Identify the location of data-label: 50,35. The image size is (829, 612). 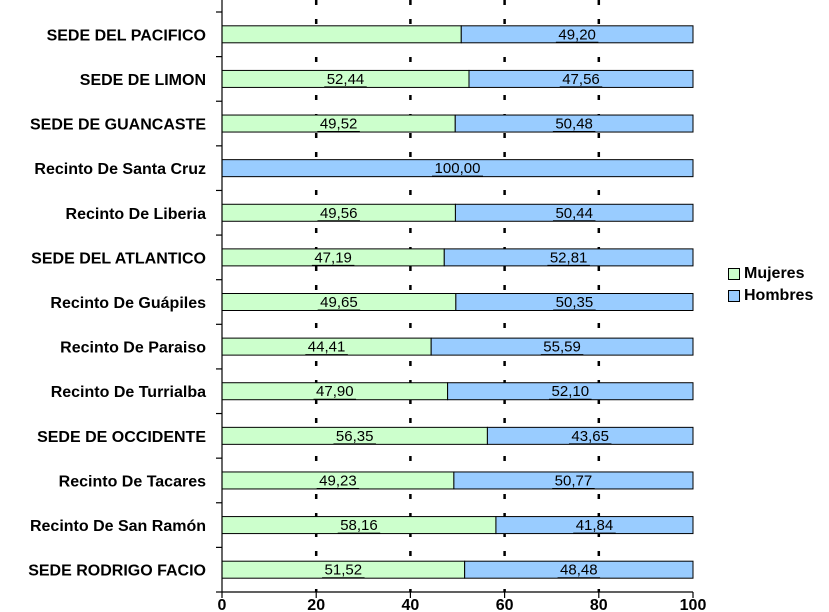
(575, 302).